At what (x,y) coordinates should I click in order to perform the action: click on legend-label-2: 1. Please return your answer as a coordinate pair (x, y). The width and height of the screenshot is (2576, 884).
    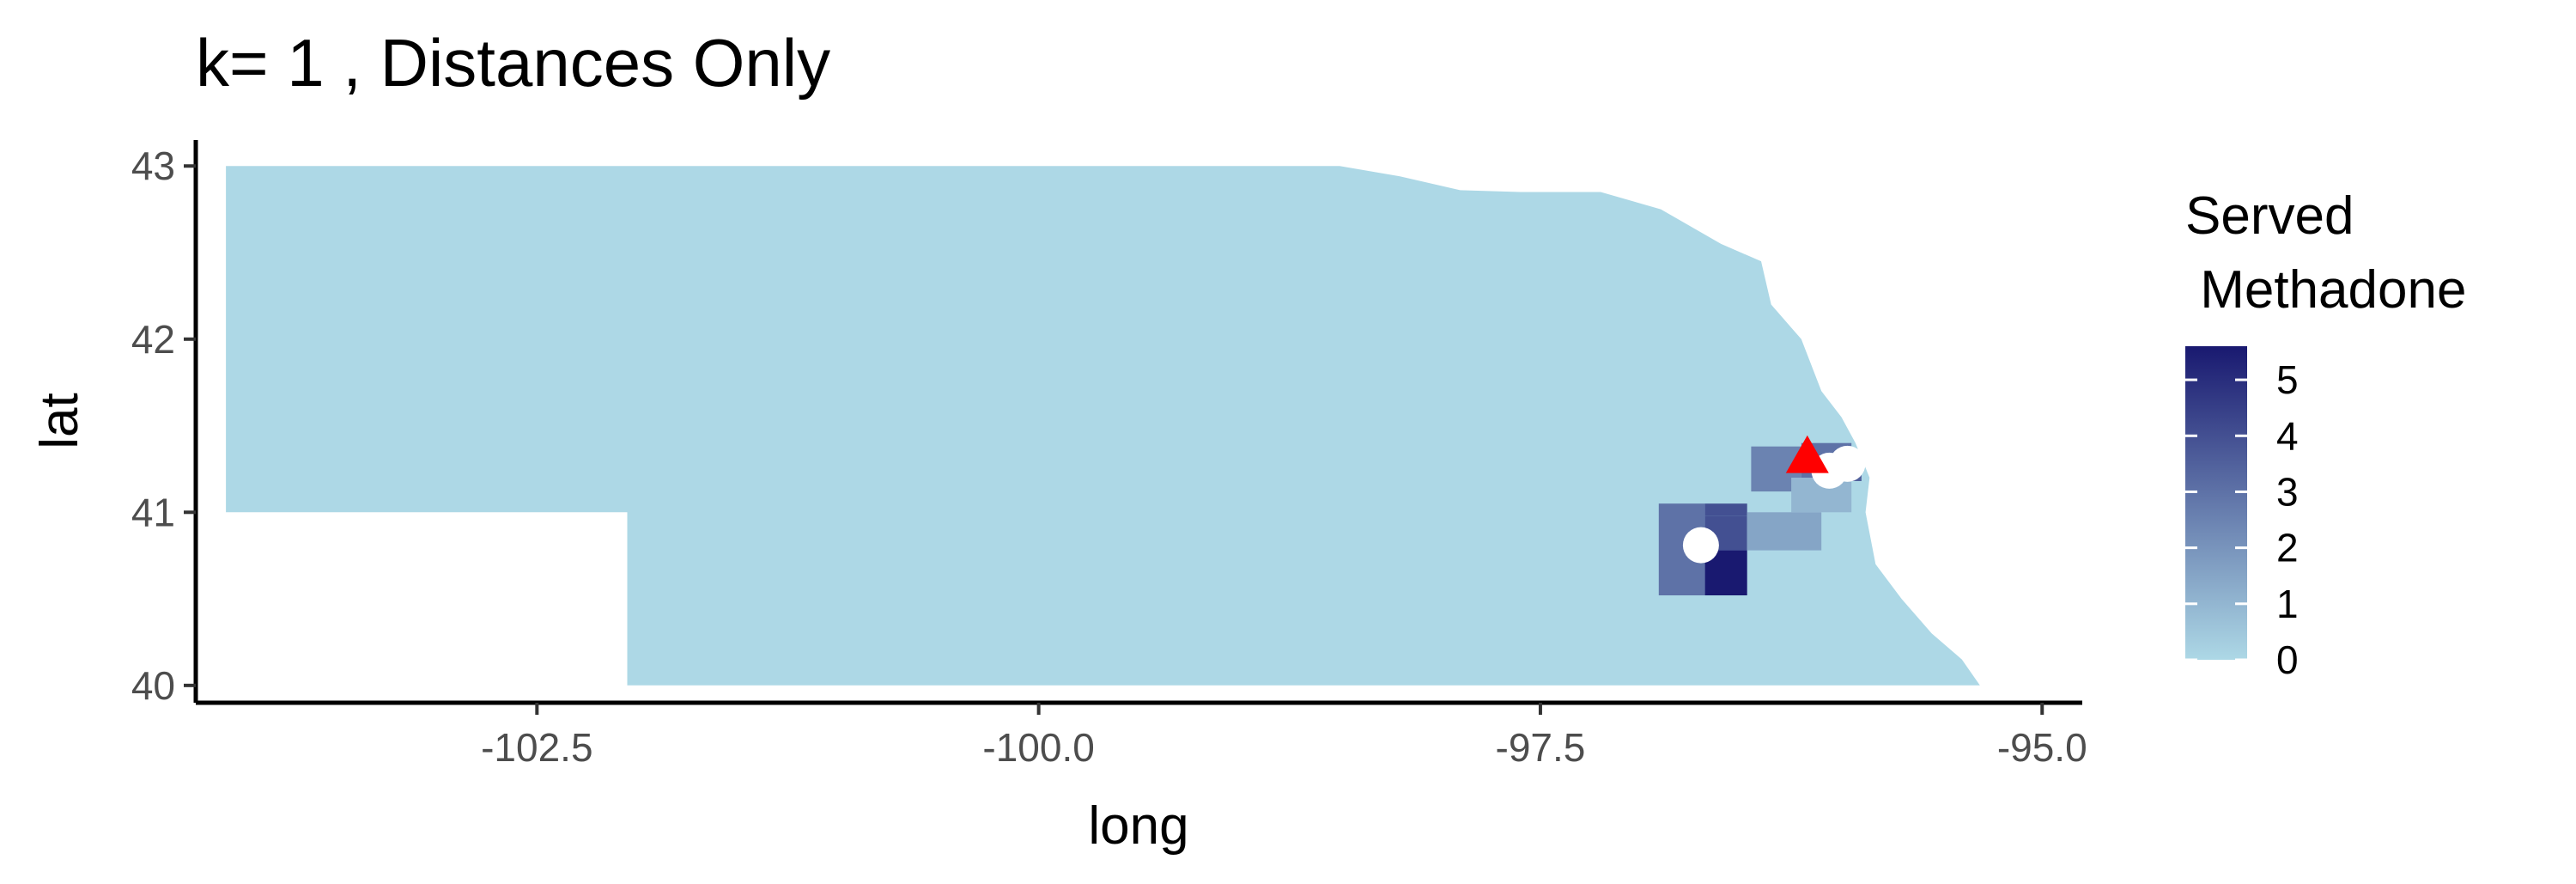
    Looking at the image, I should click on (2287, 604).